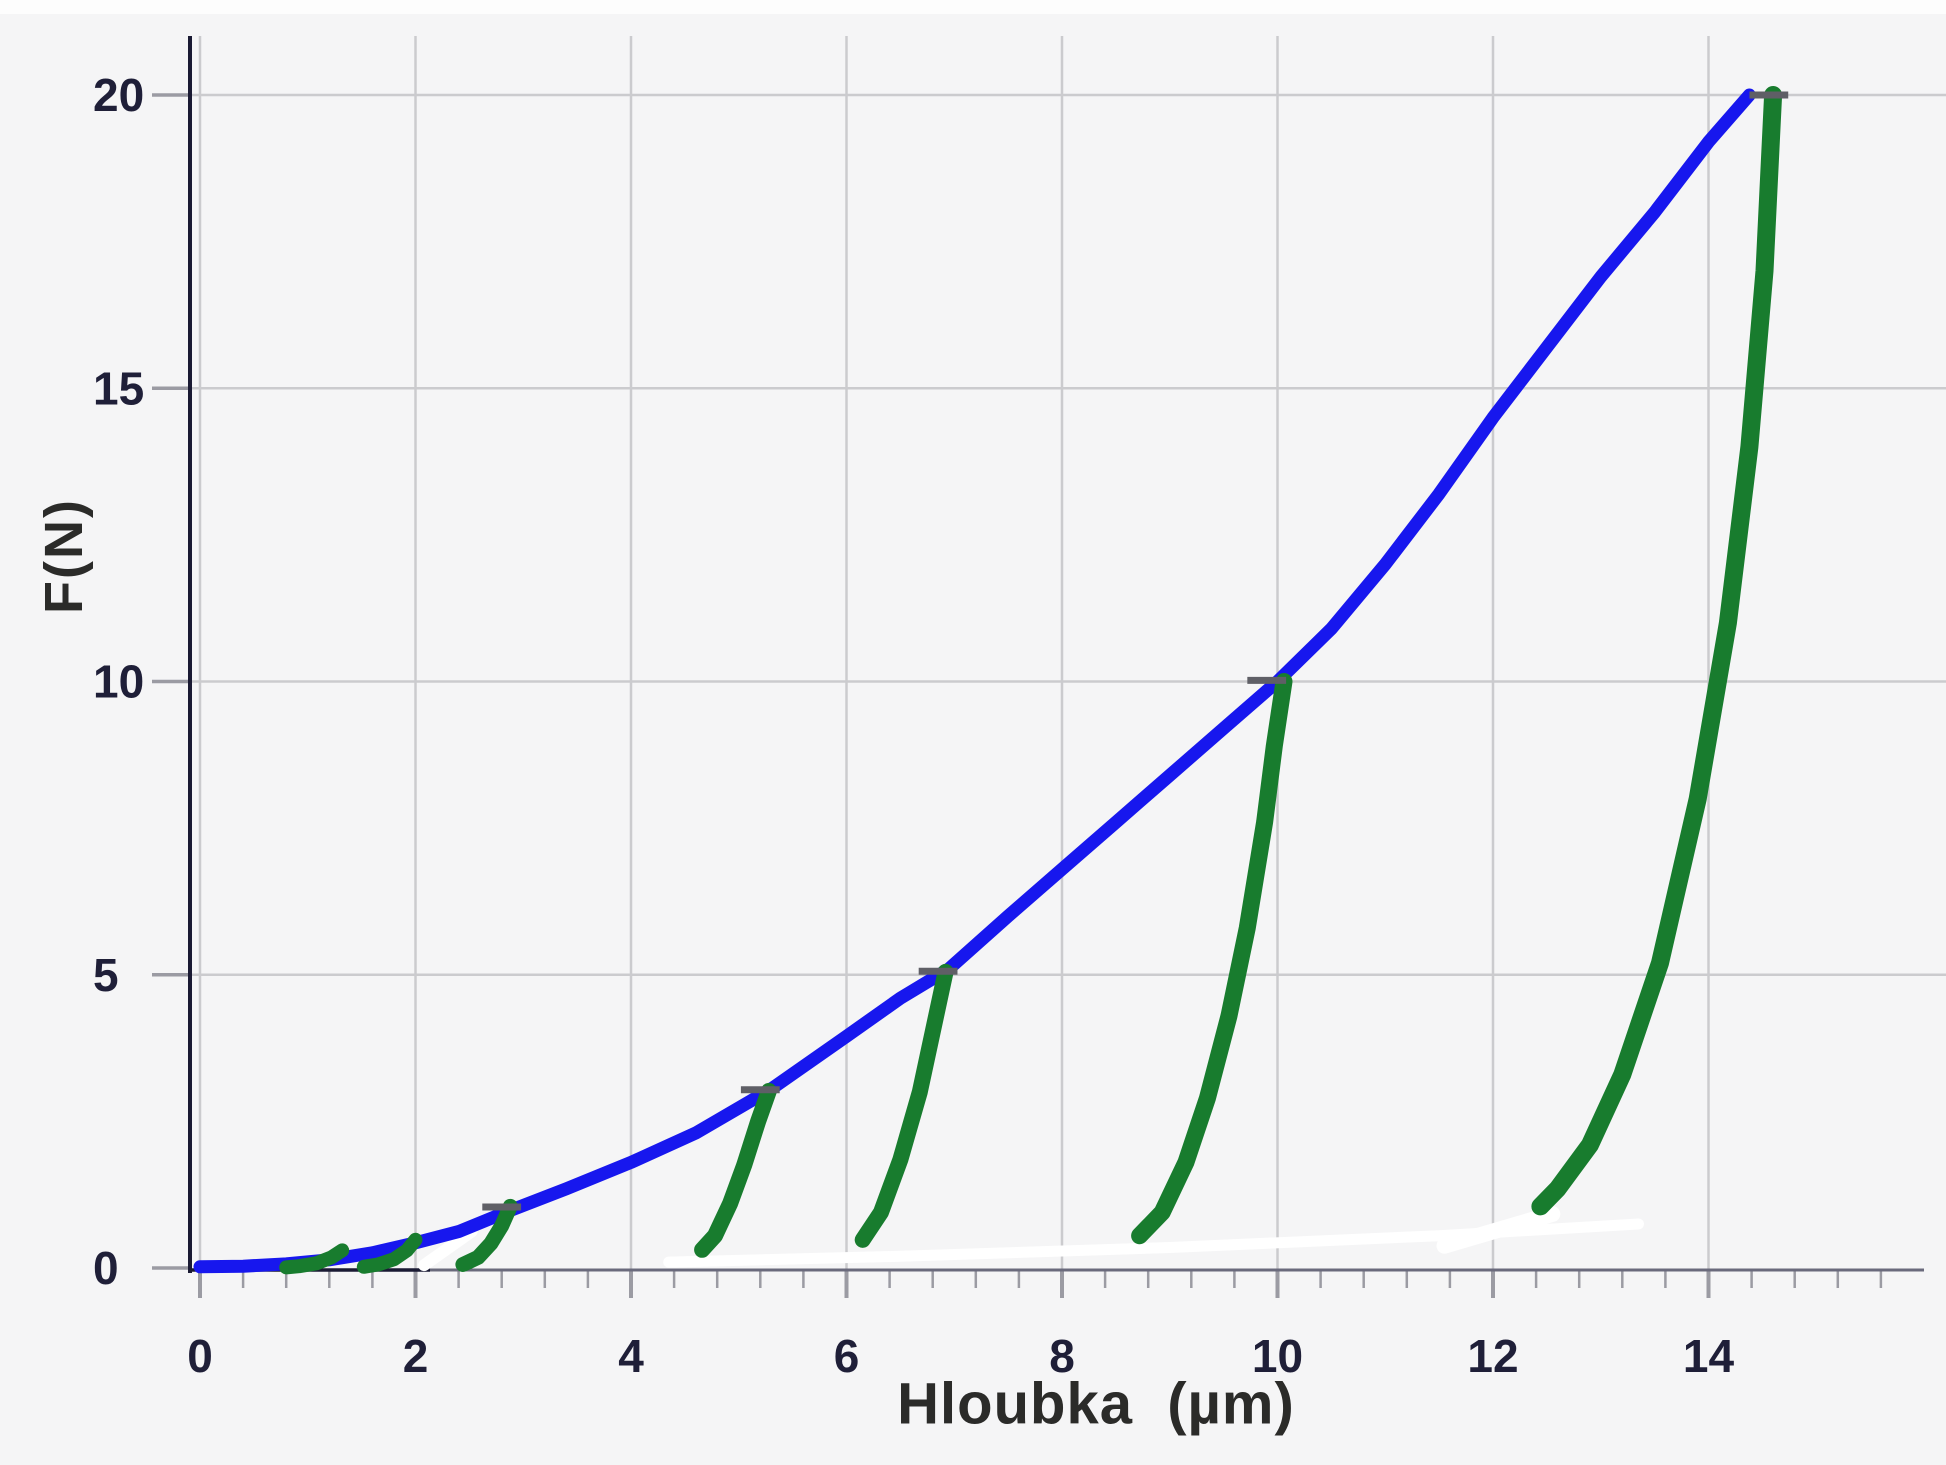  What do you see at coordinates (1277, 1356) in the screenshot?
I see `x-tick-label: 10` at bounding box center [1277, 1356].